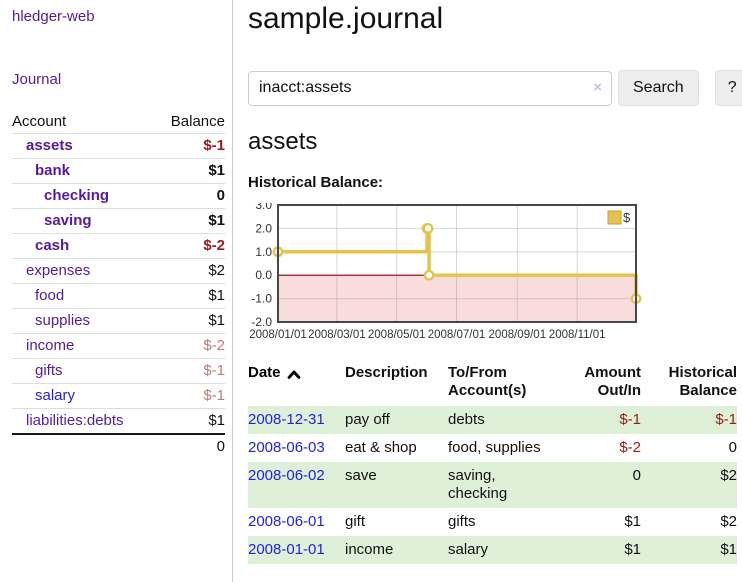 The height and width of the screenshot is (582, 742). I want to click on account-row: assets $-1, so click(118, 146).